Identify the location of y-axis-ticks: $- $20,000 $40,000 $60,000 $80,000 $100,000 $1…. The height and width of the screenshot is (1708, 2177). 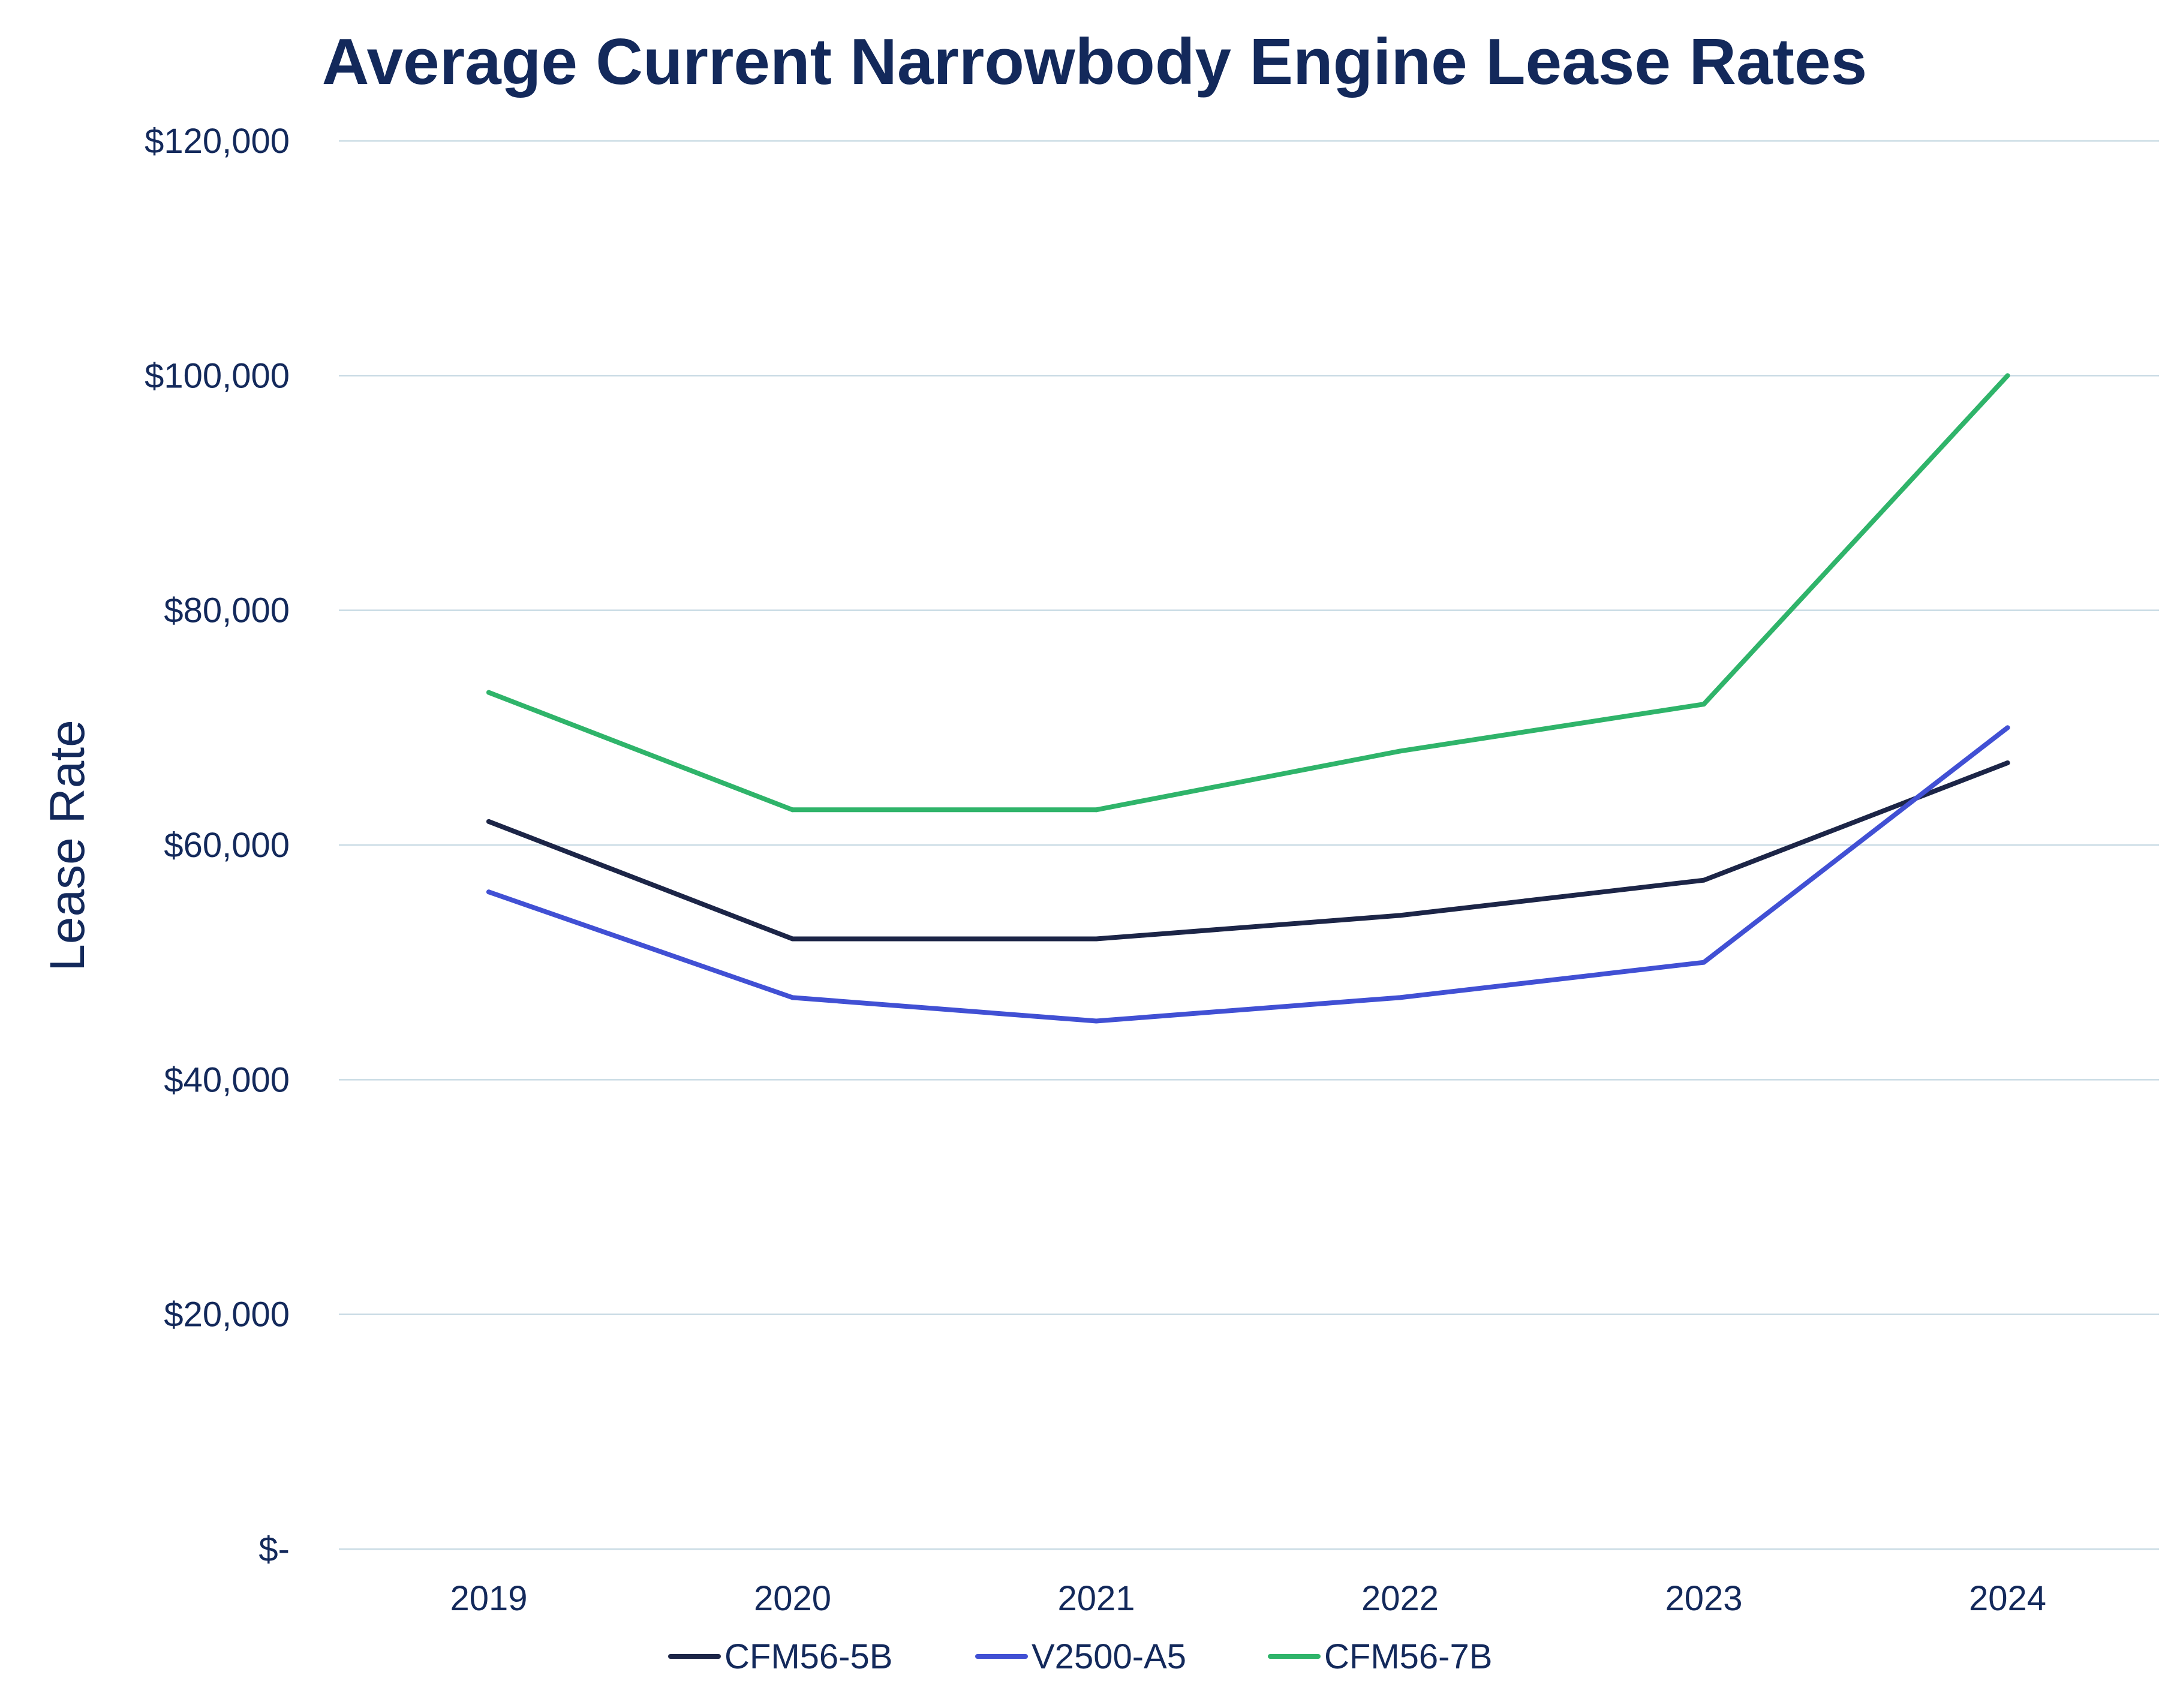
(217, 846).